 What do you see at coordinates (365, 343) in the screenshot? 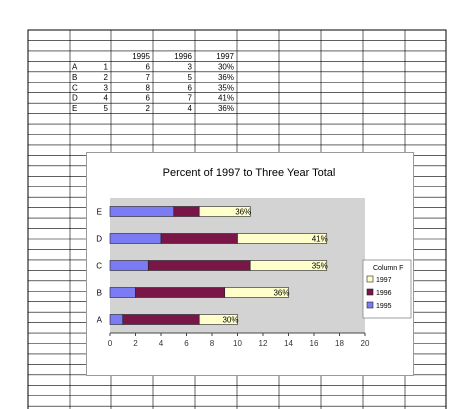
I see `x-tick-label: 20` at bounding box center [365, 343].